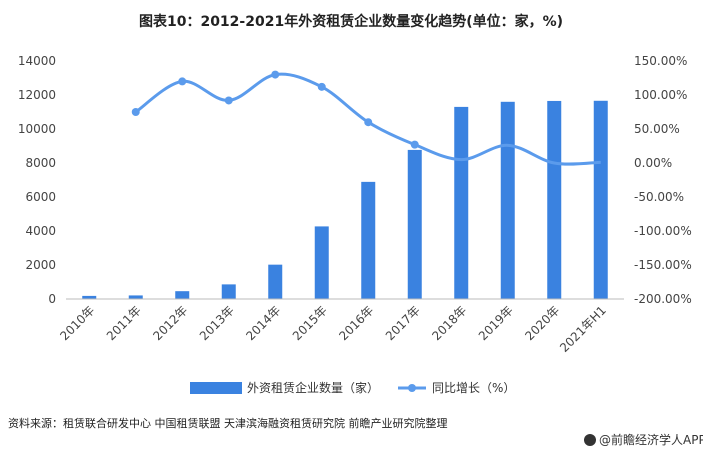 The width and height of the screenshot is (703, 457). I want to click on y-left-tick-label: 14000, so click(37, 61).